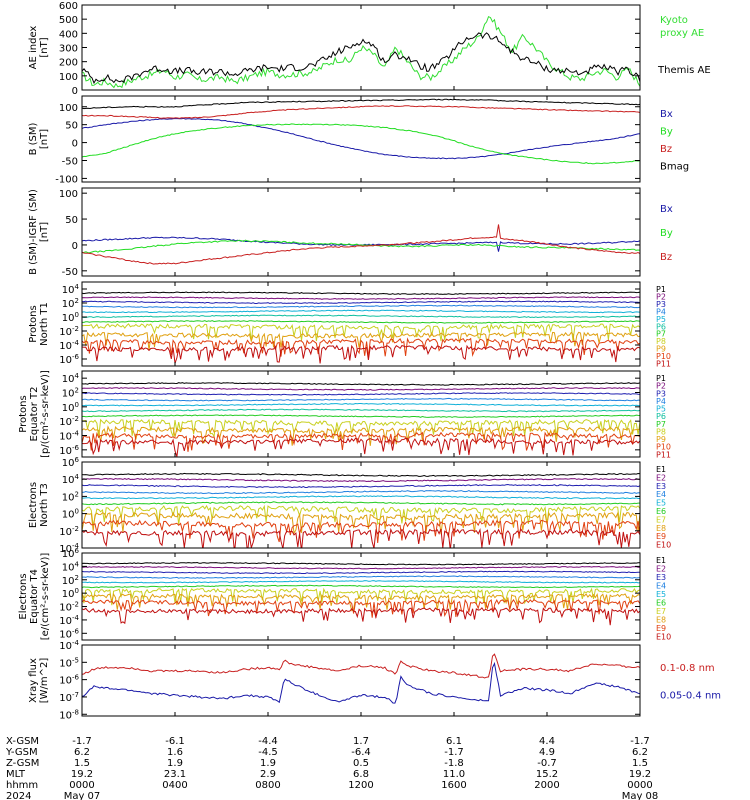  What do you see at coordinates (661, 341) in the screenshot?
I see `legend-p8: P8` at bounding box center [661, 341].